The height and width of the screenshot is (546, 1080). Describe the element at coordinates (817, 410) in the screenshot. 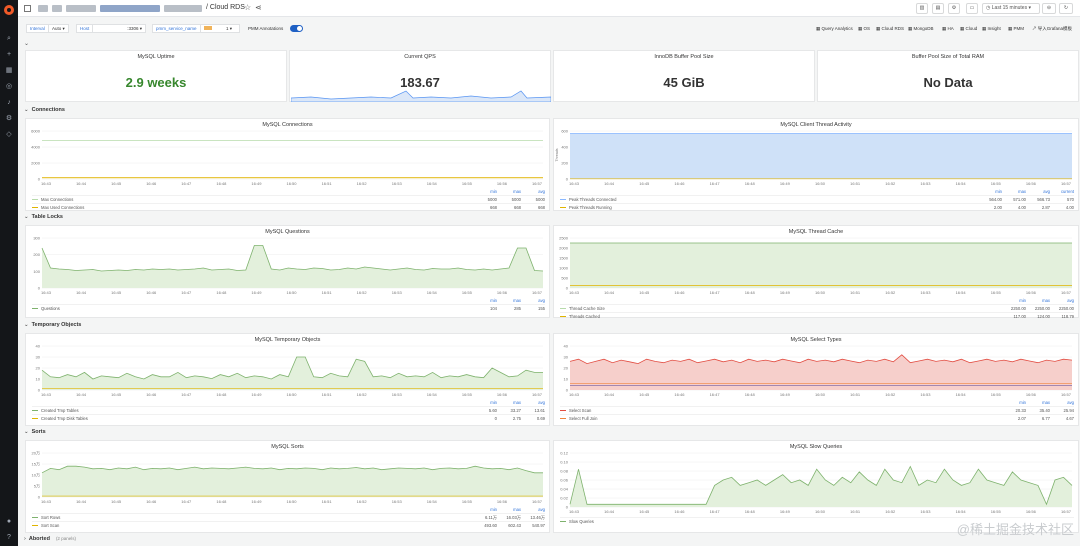

I see `legend-item: Select Scan 20.33 35.40 25.94` at that location.